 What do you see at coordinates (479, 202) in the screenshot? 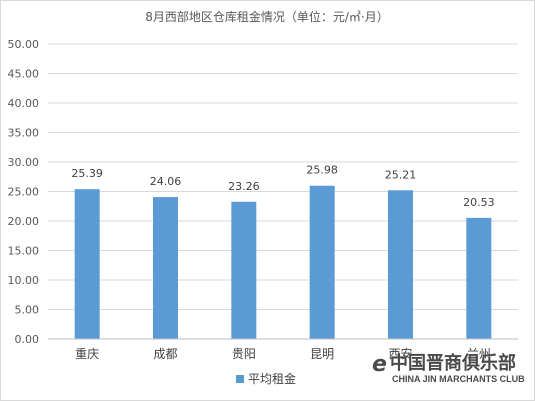
I see `data-label: 20.53` at bounding box center [479, 202].